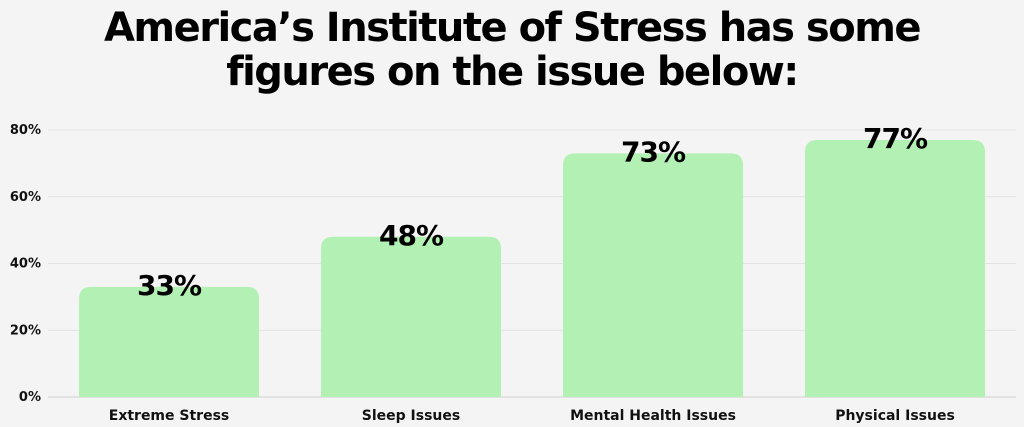 This screenshot has width=1024, height=427. I want to click on bar-physical-issues, so click(895, 268).